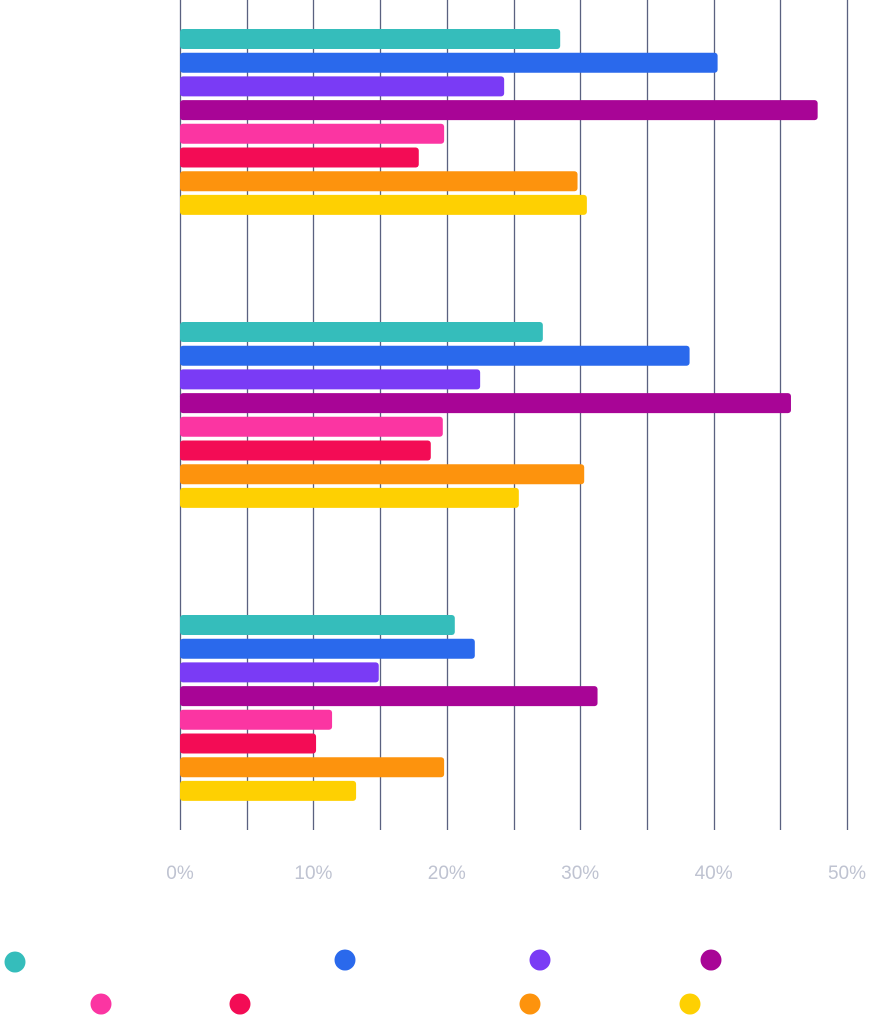 Image resolution: width=889 pixels, height=1024 pixels. What do you see at coordinates (363, 982) in the screenshot?
I see `legend` at bounding box center [363, 982].